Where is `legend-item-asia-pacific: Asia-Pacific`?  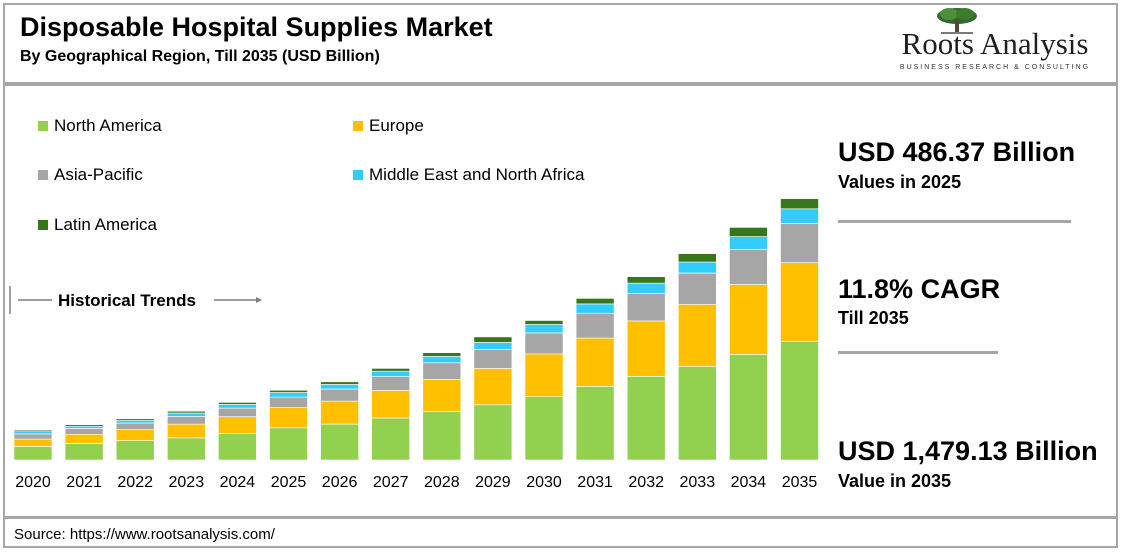
legend-item-asia-pacific: Asia-Pacific is located at coordinates (90, 175).